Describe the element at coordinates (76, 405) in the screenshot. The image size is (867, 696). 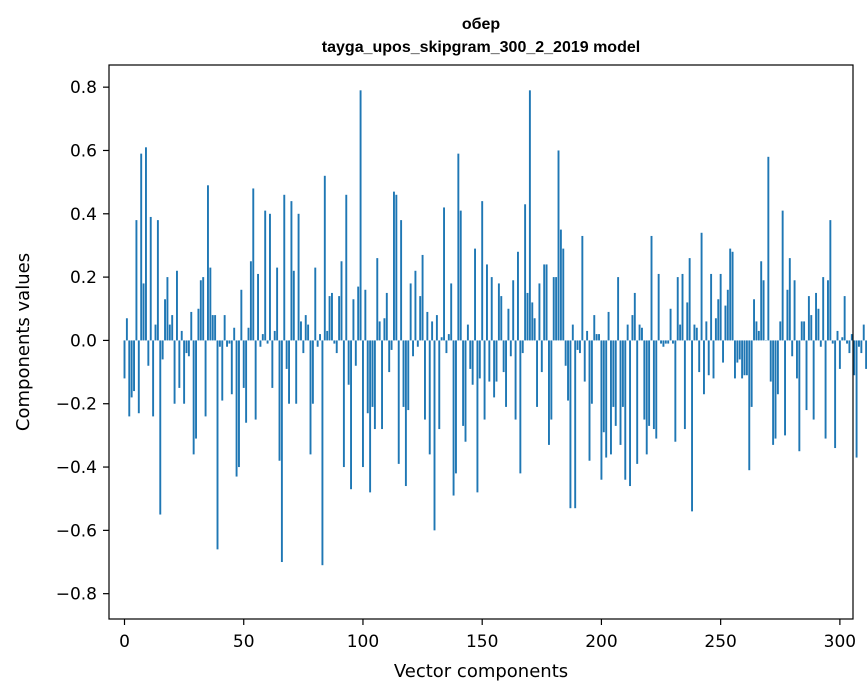
I see `y-tick-label: −0.2` at that location.